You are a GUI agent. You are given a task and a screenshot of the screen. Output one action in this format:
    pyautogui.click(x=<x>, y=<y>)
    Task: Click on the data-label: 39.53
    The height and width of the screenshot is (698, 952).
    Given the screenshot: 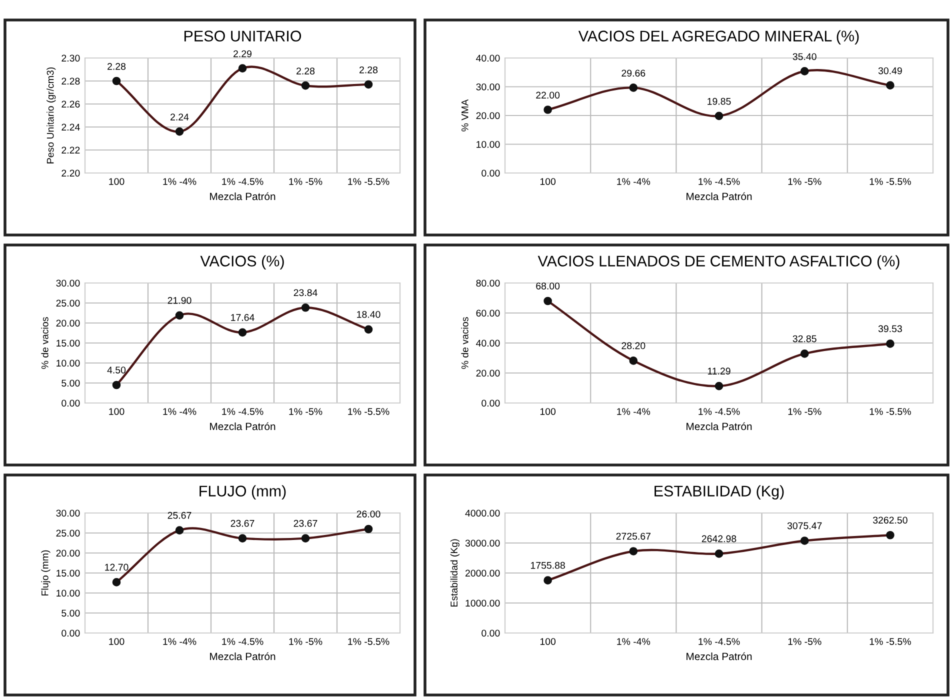 What is the action you would take?
    pyautogui.click(x=890, y=328)
    